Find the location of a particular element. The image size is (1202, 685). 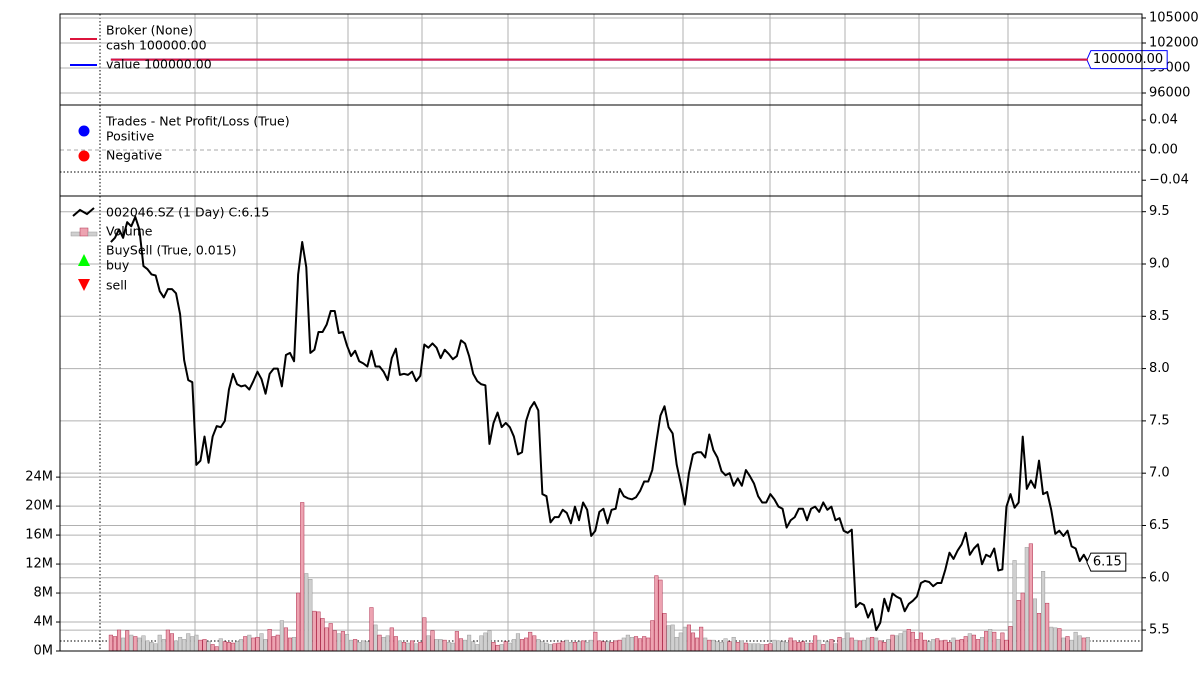

legend-label: Volume is located at coordinates (129, 231).